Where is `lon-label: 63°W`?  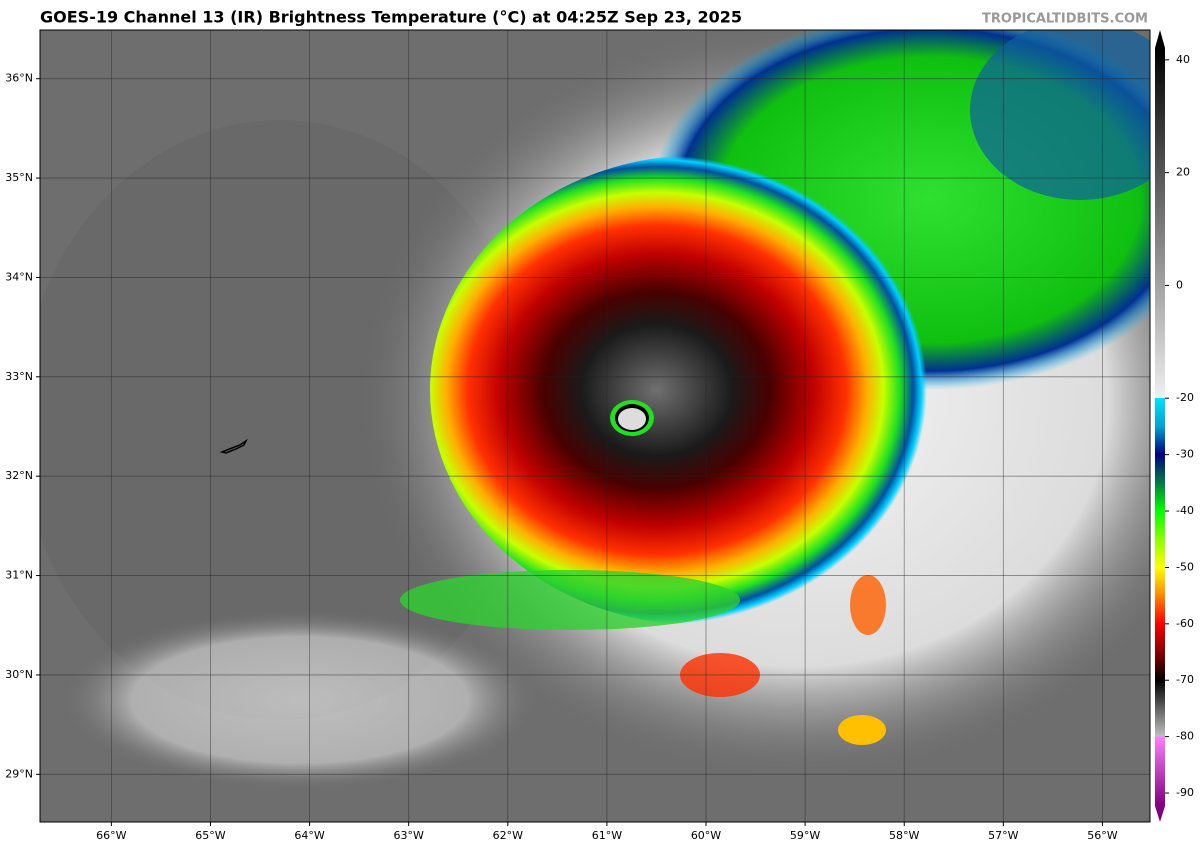
lon-label: 63°W is located at coordinates (408, 835).